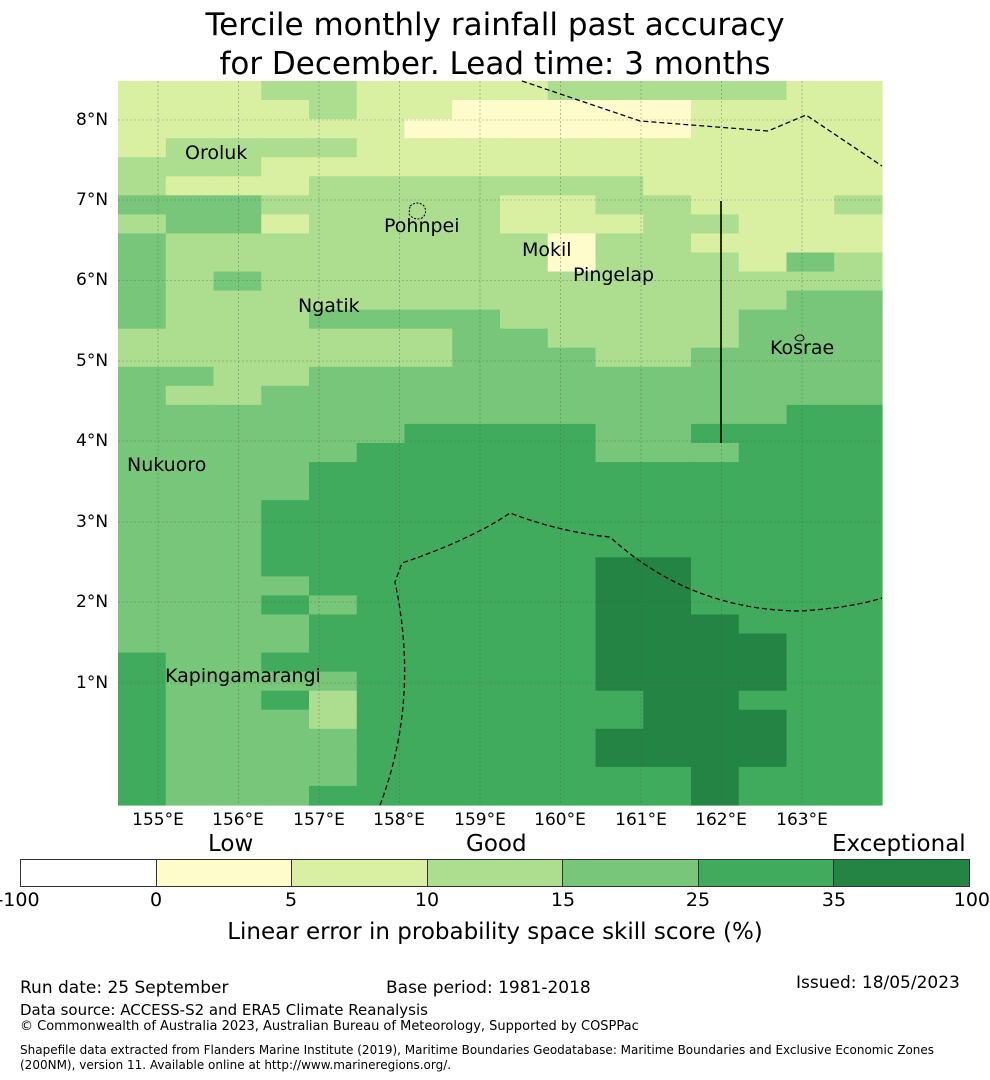 The image size is (990, 1080). I want to click on place-label-pohnpei: Pohnpei, so click(422, 226).